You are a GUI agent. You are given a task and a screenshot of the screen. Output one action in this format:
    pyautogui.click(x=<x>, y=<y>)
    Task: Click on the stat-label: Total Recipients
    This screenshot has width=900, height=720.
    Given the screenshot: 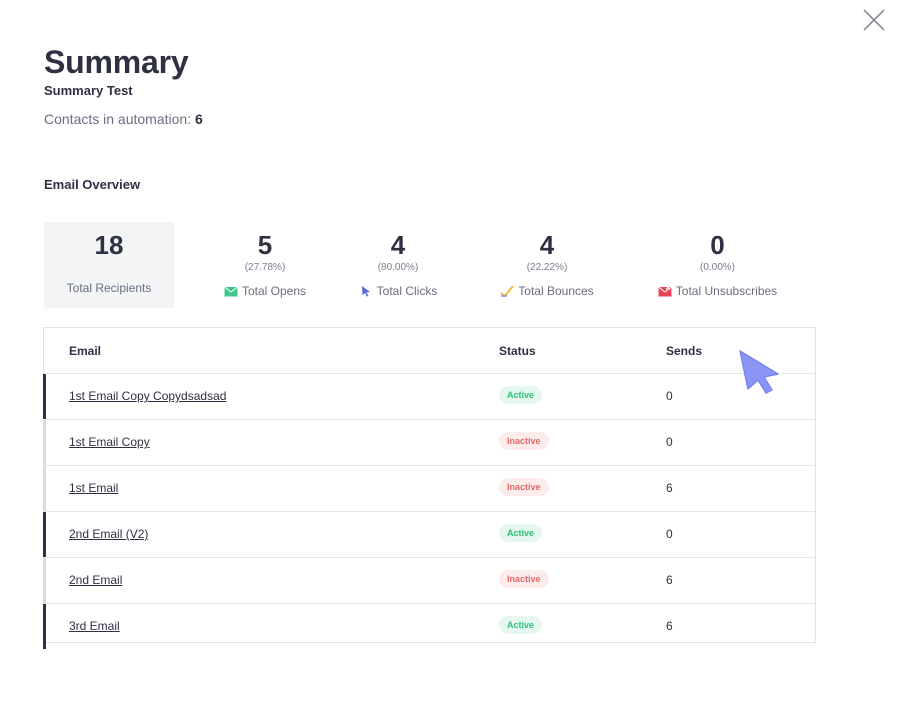 What is the action you would take?
    pyautogui.click(x=109, y=288)
    